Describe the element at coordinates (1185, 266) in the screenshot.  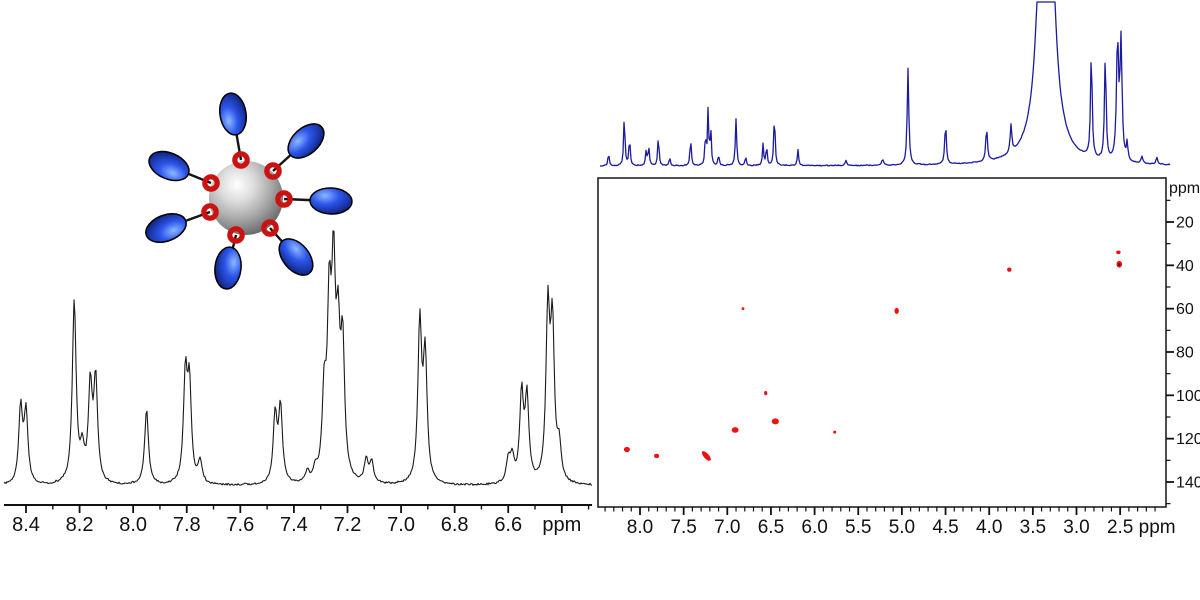
I see `2d-y-tick-label: 40` at that location.